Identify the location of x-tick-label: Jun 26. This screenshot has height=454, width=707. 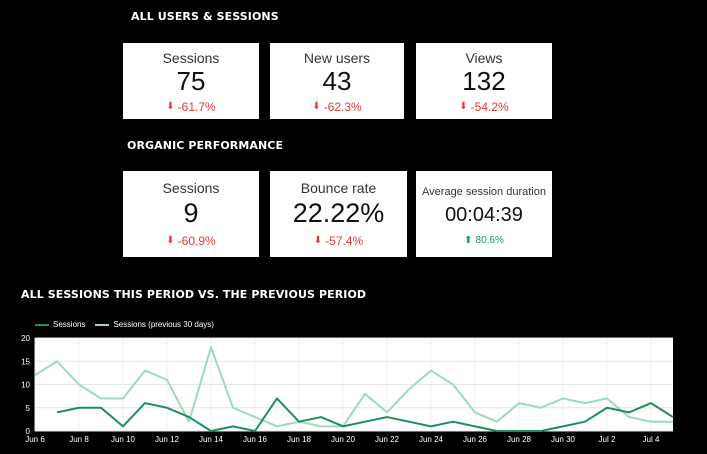
(475, 439).